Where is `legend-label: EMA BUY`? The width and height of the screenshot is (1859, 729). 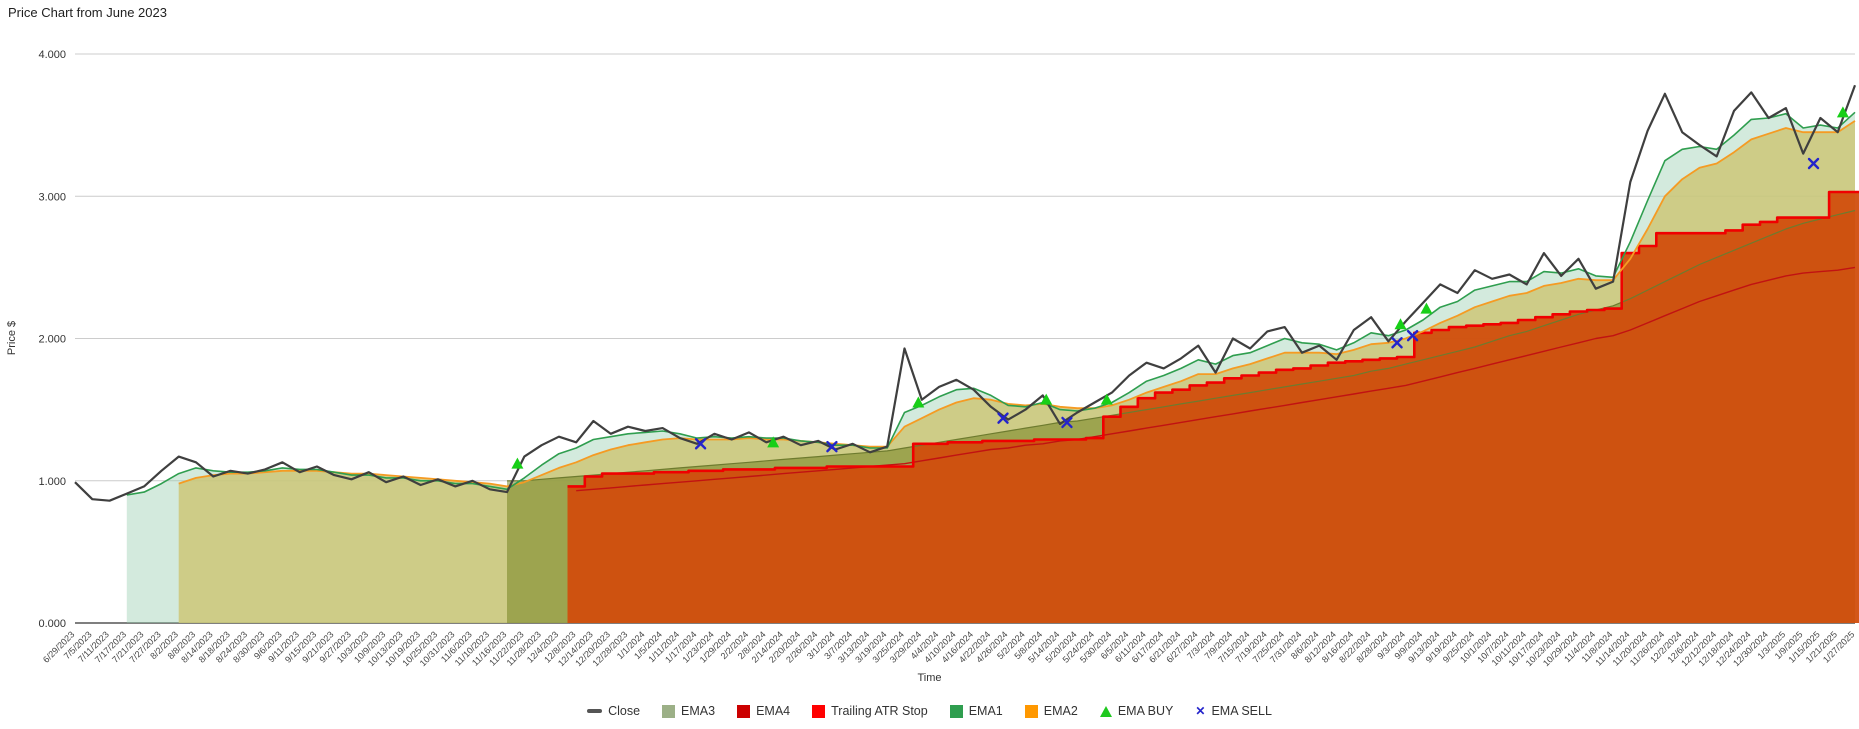 legend-label: EMA BUY is located at coordinates (1145, 711).